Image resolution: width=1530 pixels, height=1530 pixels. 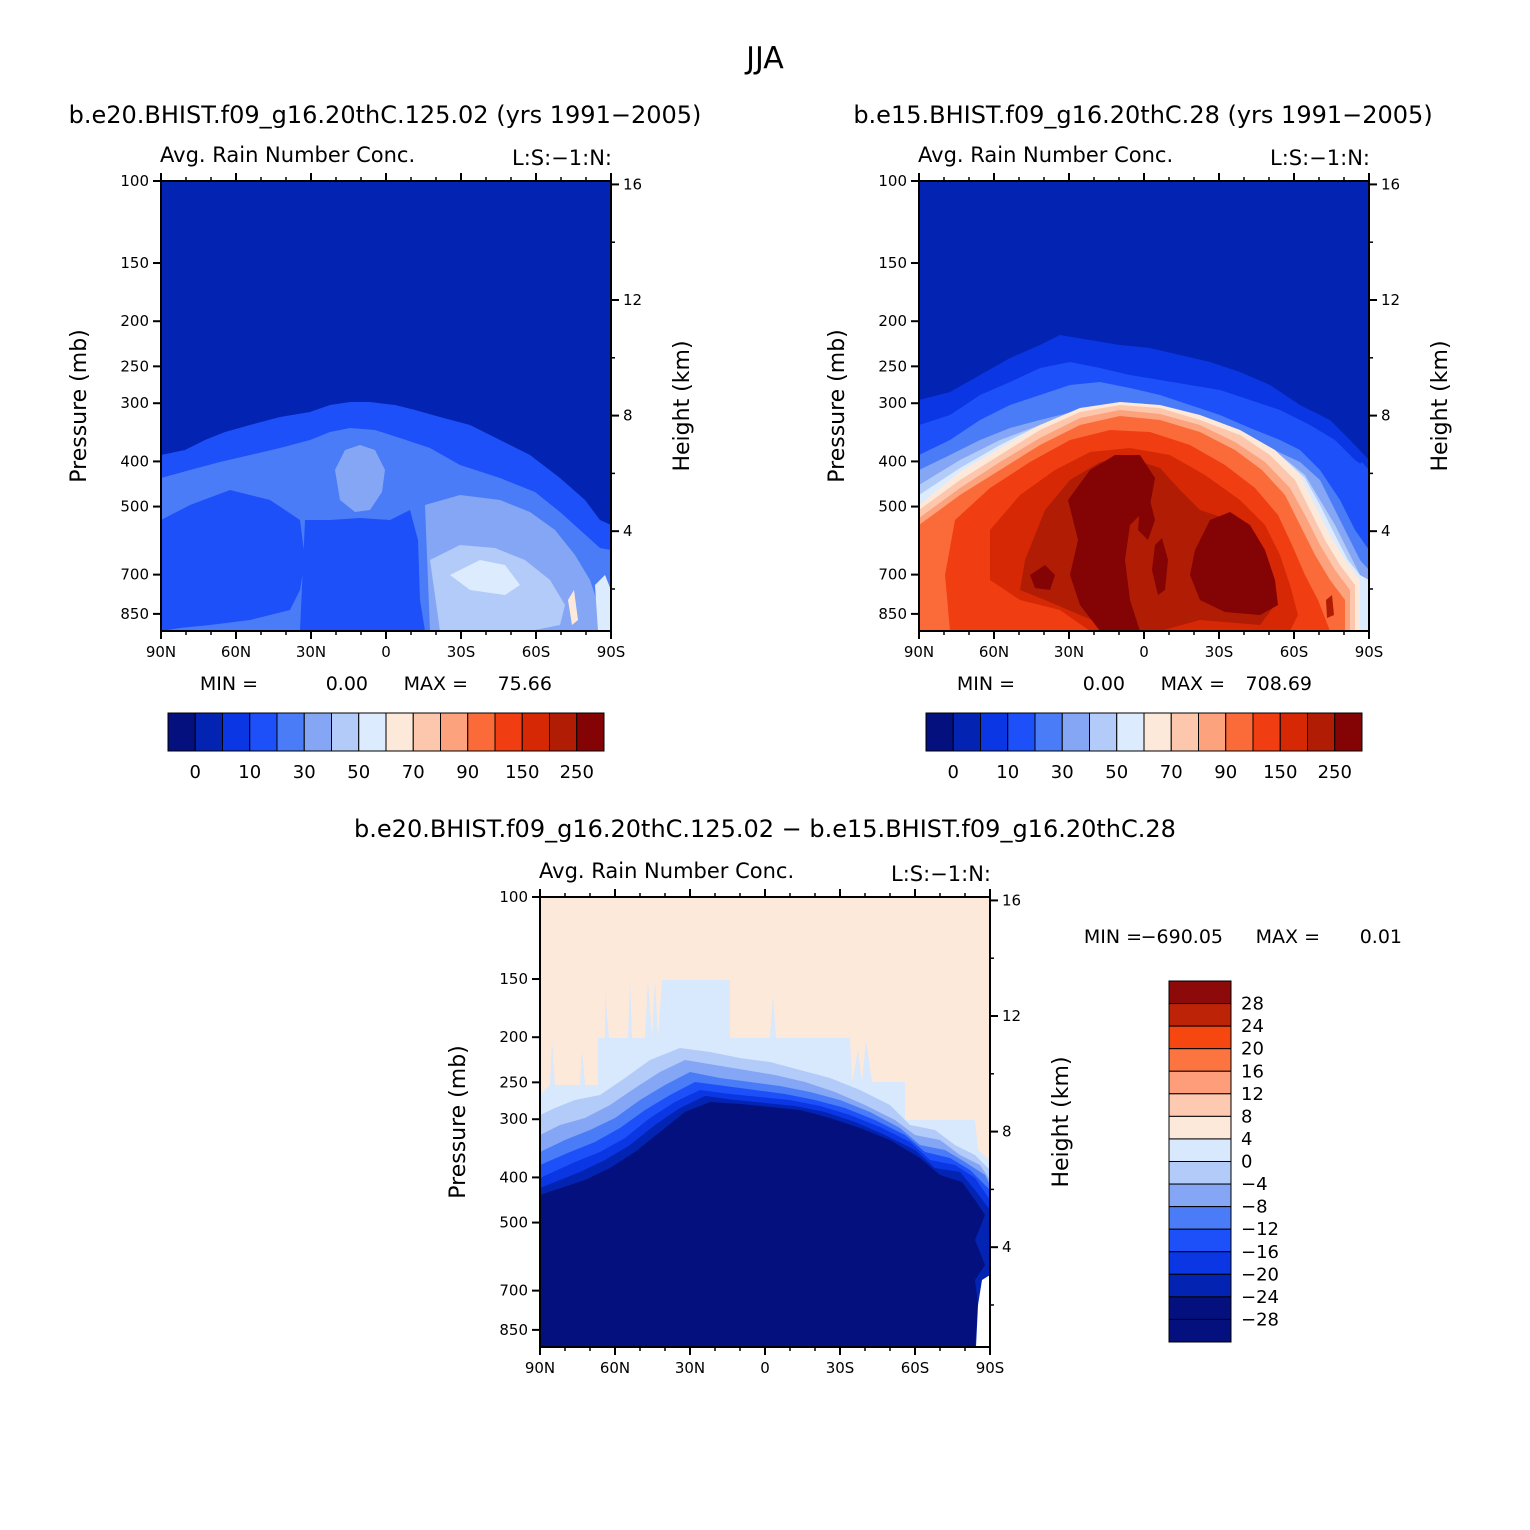 I want to click on panel-2-max-label: MAX =, so click(x=1193, y=684).